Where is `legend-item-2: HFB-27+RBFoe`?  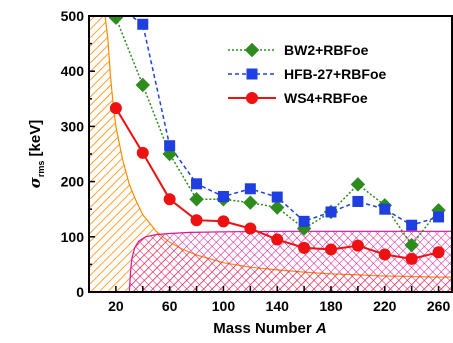 legend-item-2: HFB-27+RBFoe is located at coordinates (307, 74).